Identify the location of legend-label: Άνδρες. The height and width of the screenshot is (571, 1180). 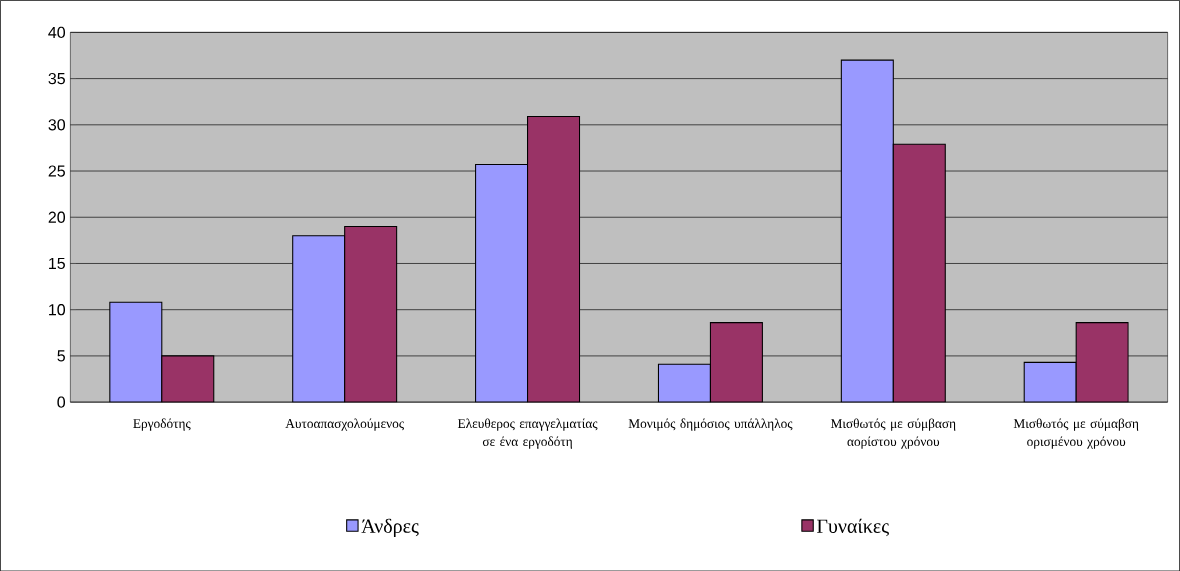
(390, 527).